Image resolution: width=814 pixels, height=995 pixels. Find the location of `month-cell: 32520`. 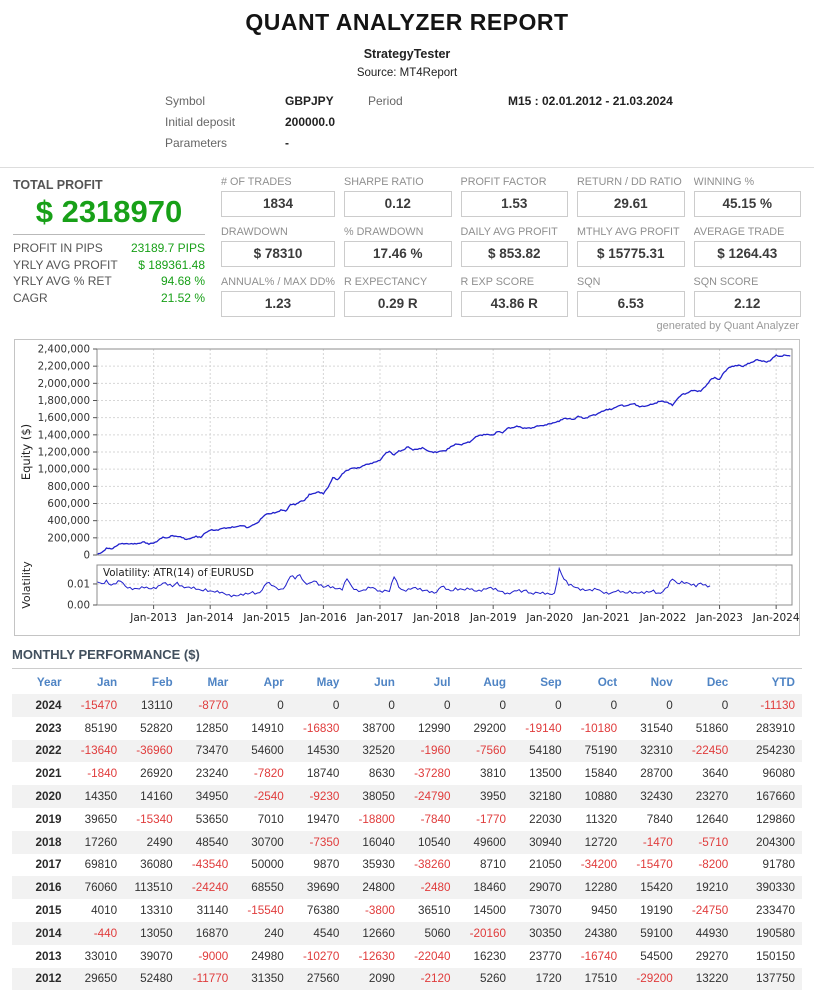

month-cell: 32520 is located at coordinates (378, 751).